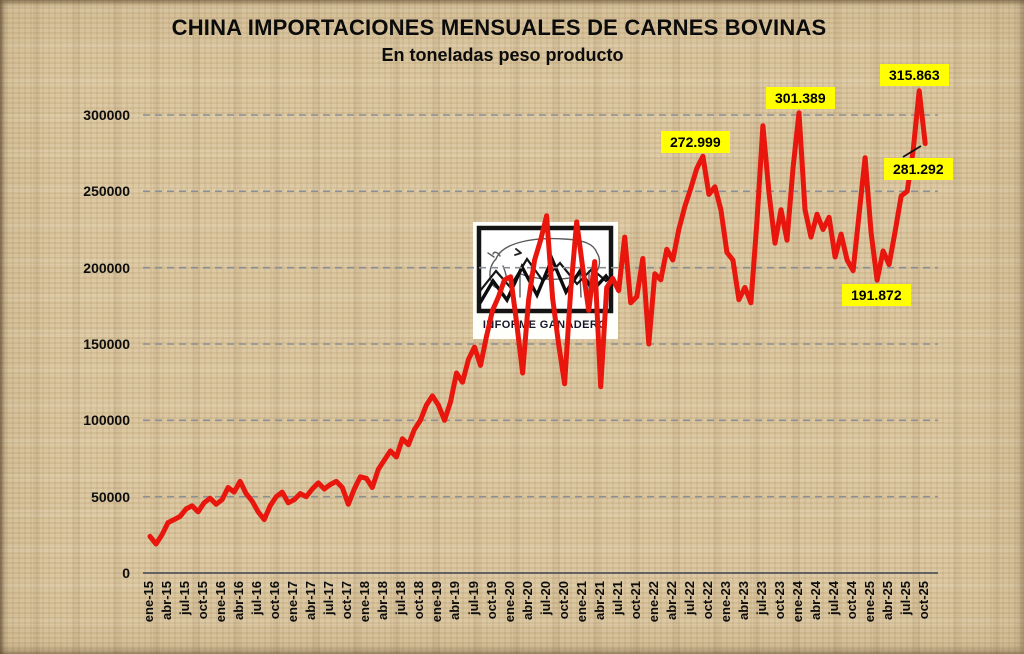  I want to click on x-tick-label: oct-18, so click(418, 600).